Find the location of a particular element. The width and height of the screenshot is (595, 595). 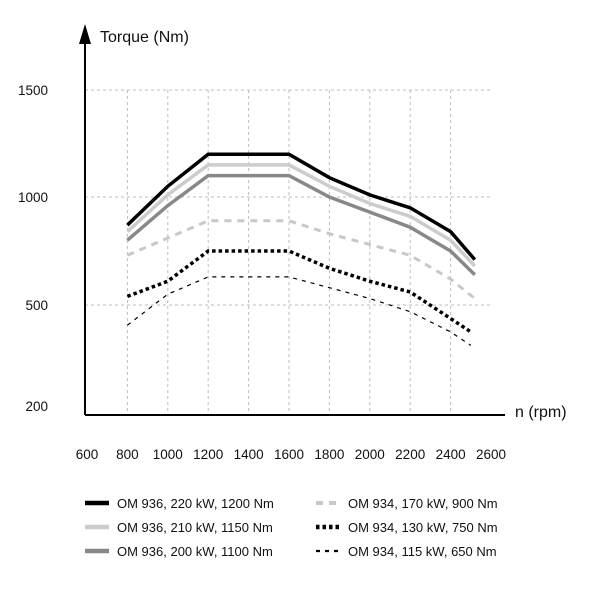

y-axis-arrow-icon is located at coordinates (85, 34).